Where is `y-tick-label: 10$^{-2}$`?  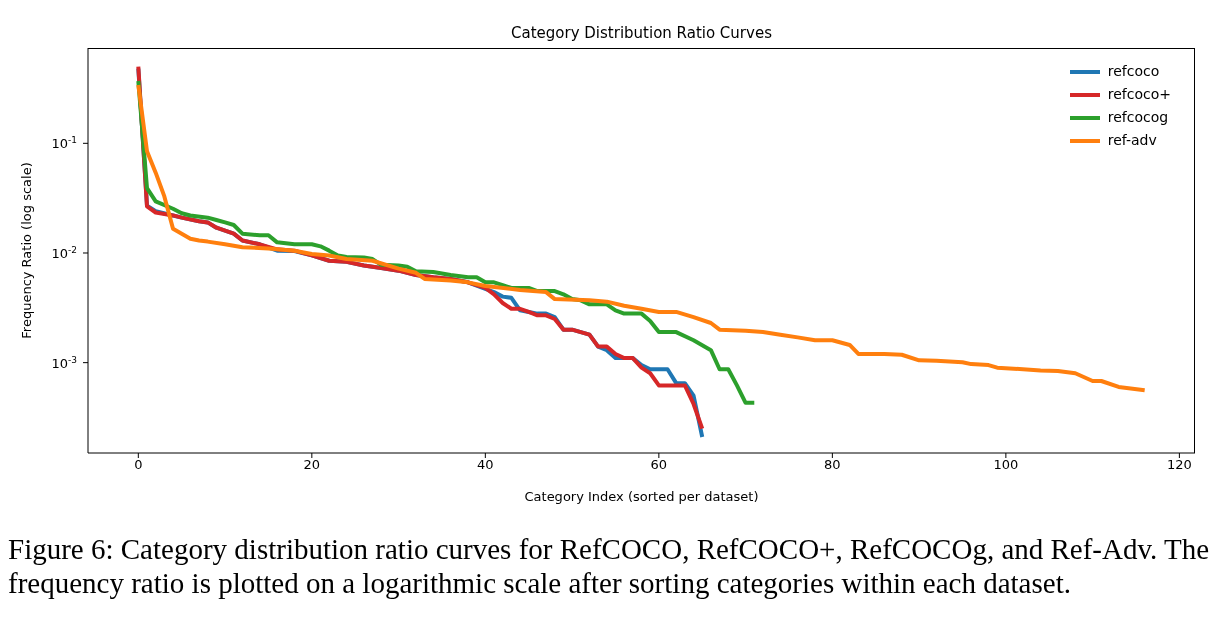
y-tick-label: 10$^{-2}$ is located at coordinates (64, 252).